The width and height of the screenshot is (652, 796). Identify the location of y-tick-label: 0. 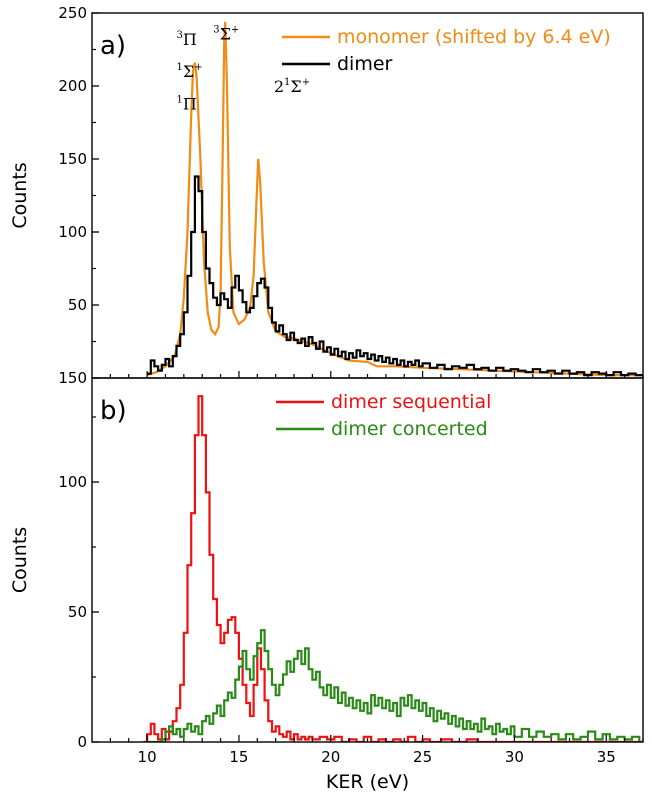
(82, 742).